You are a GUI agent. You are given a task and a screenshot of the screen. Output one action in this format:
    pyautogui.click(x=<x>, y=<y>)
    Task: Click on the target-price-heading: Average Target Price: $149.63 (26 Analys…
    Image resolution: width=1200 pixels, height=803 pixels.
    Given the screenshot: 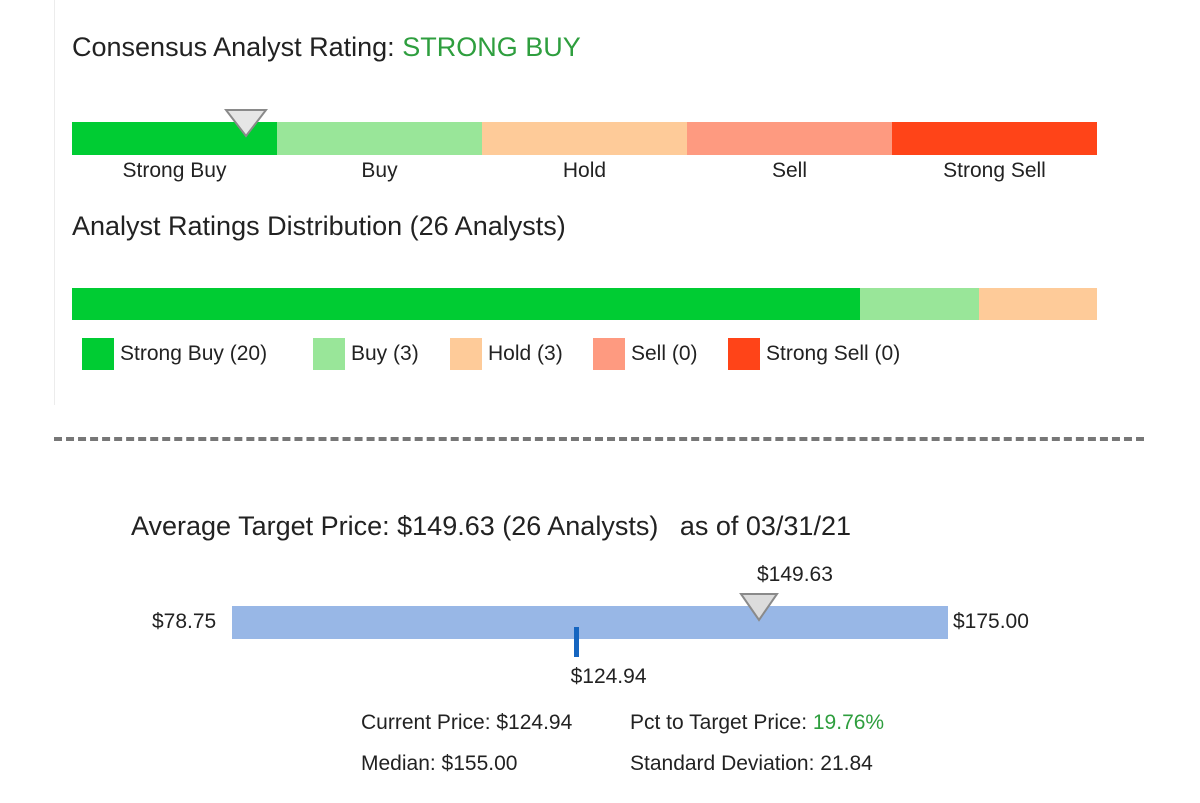 What is the action you would take?
    pyautogui.click(x=395, y=526)
    